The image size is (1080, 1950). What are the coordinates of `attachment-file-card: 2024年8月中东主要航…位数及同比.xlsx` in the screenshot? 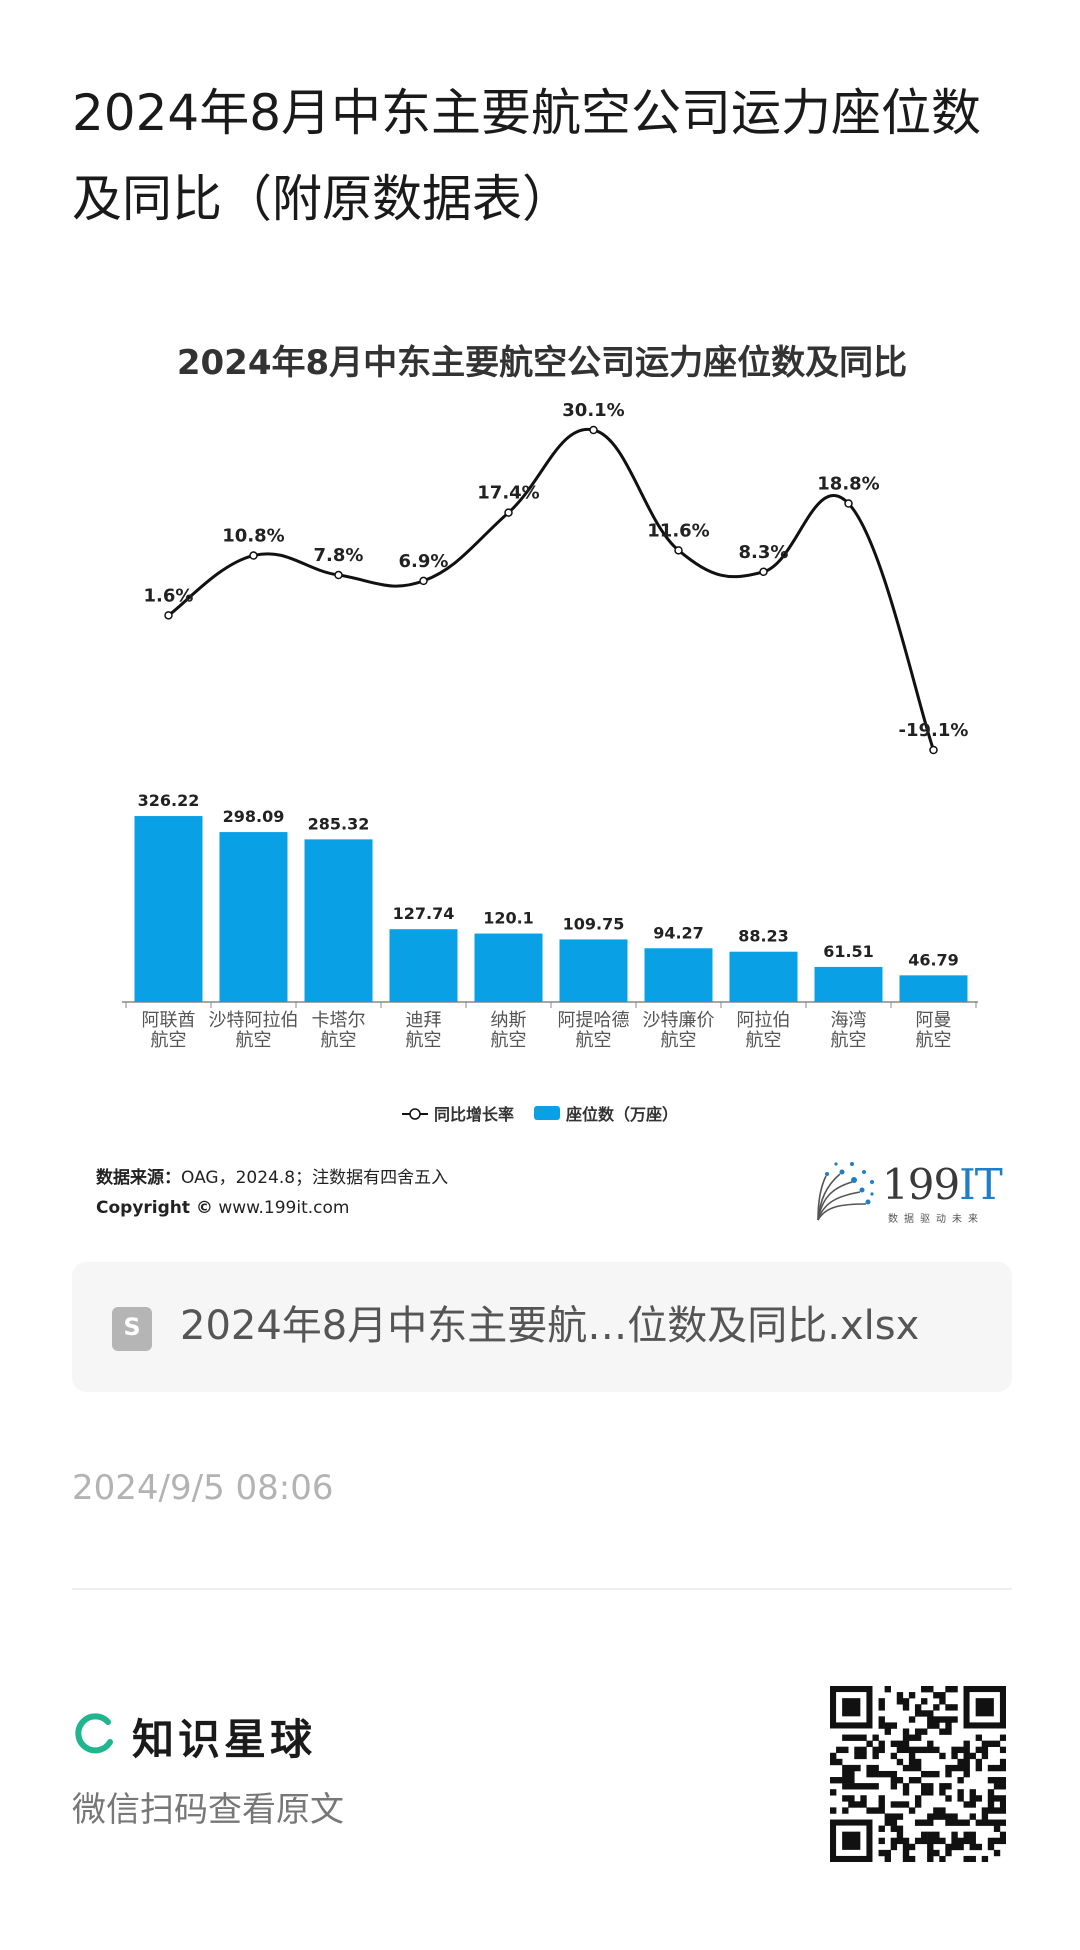 It's located at (542, 1327).